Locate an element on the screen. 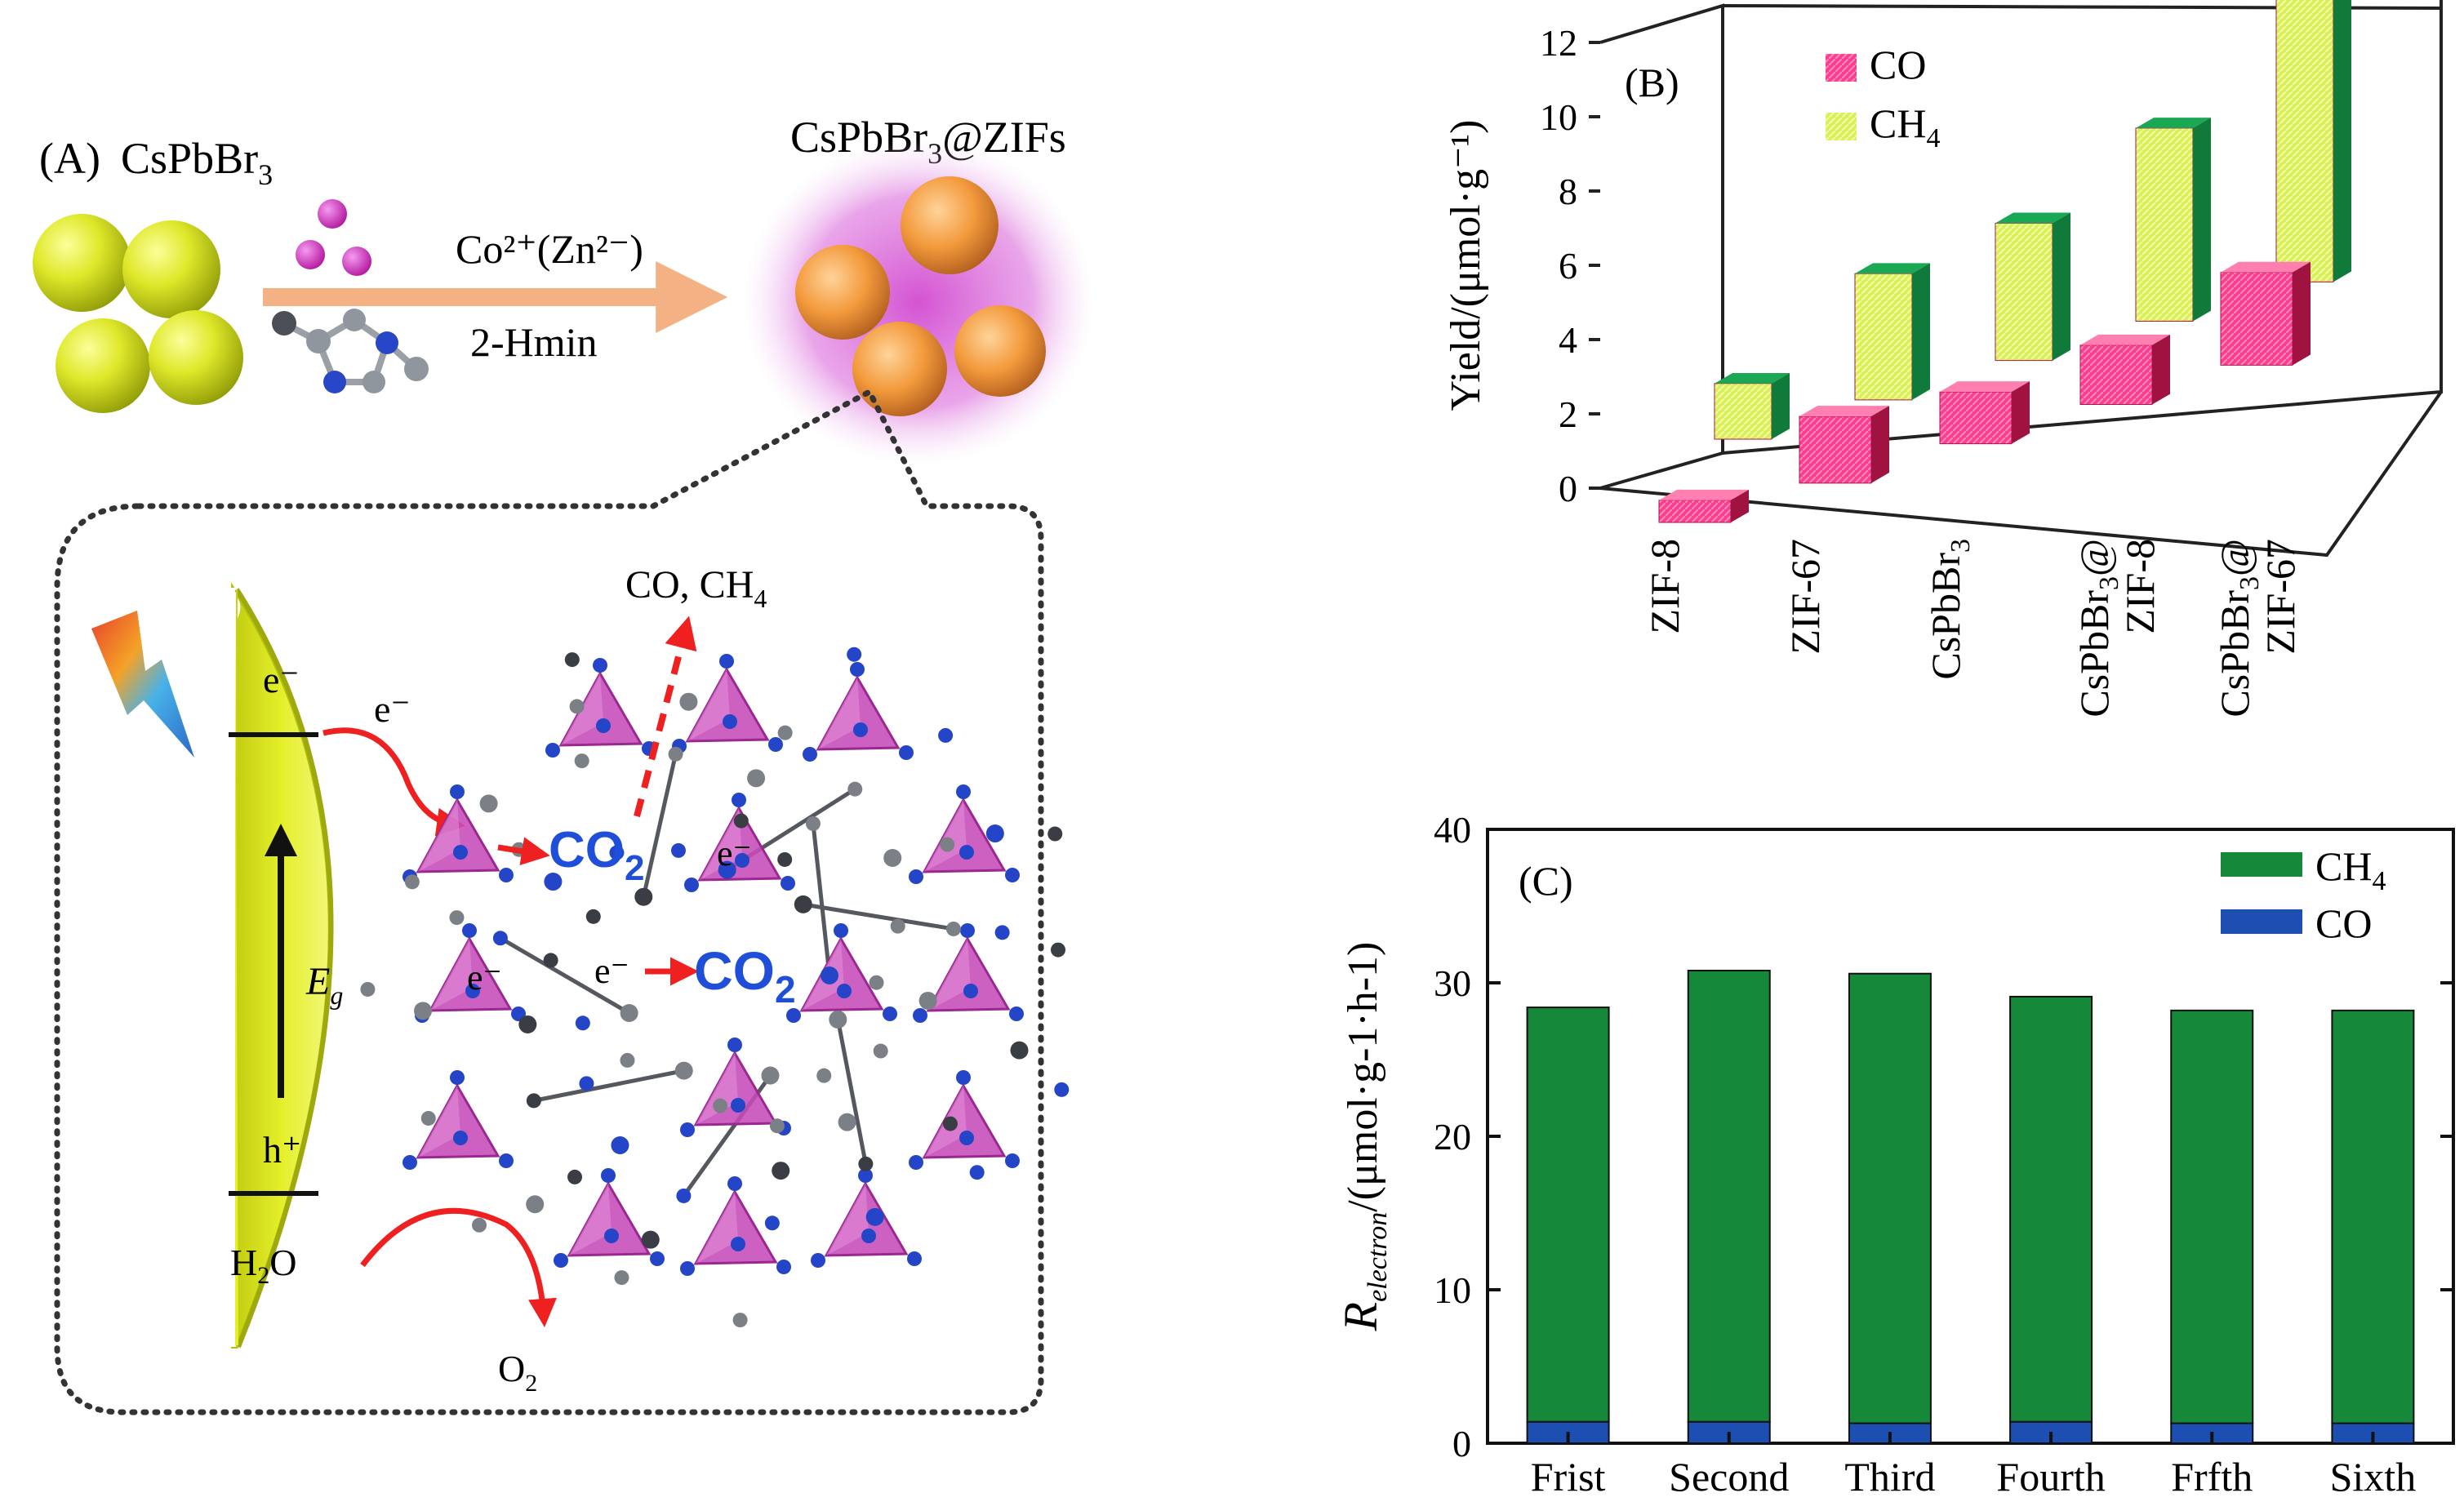  chart-c-legend-swatch is located at coordinates (2261, 922).